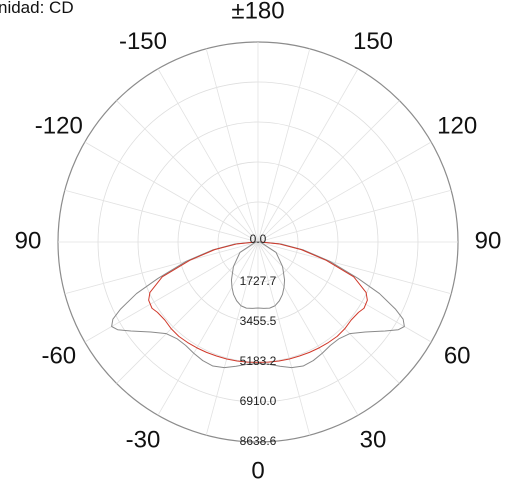  What do you see at coordinates (143, 440) in the screenshot?
I see `angle-tick-label: -30` at bounding box center [143, 440].